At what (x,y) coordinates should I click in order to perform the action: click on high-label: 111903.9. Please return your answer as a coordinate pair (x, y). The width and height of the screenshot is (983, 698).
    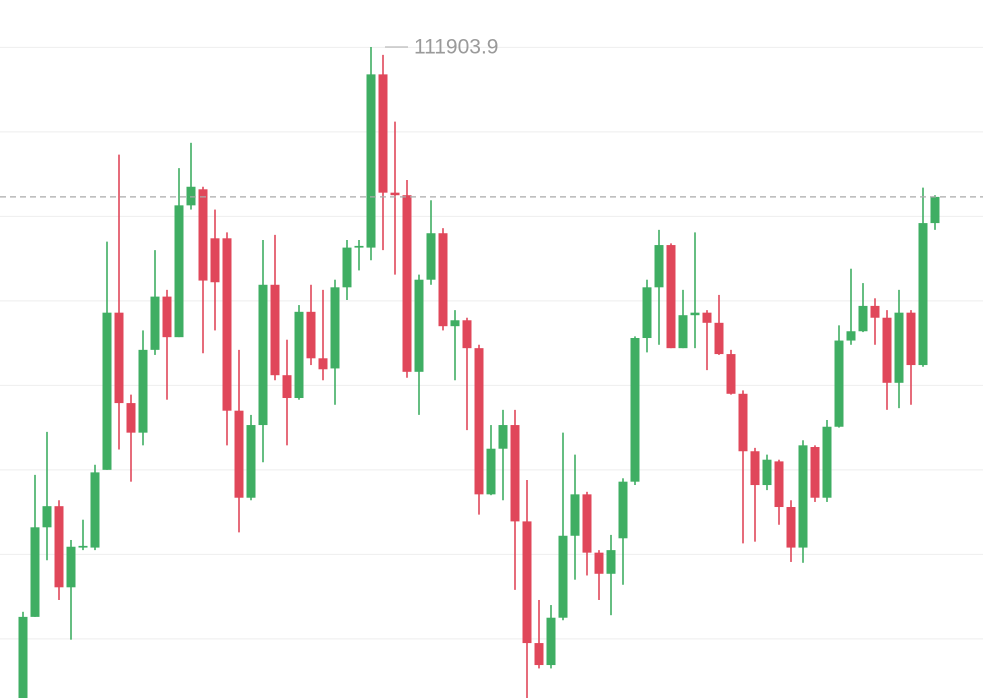
    Looking at the image, I should click on (456, 47).